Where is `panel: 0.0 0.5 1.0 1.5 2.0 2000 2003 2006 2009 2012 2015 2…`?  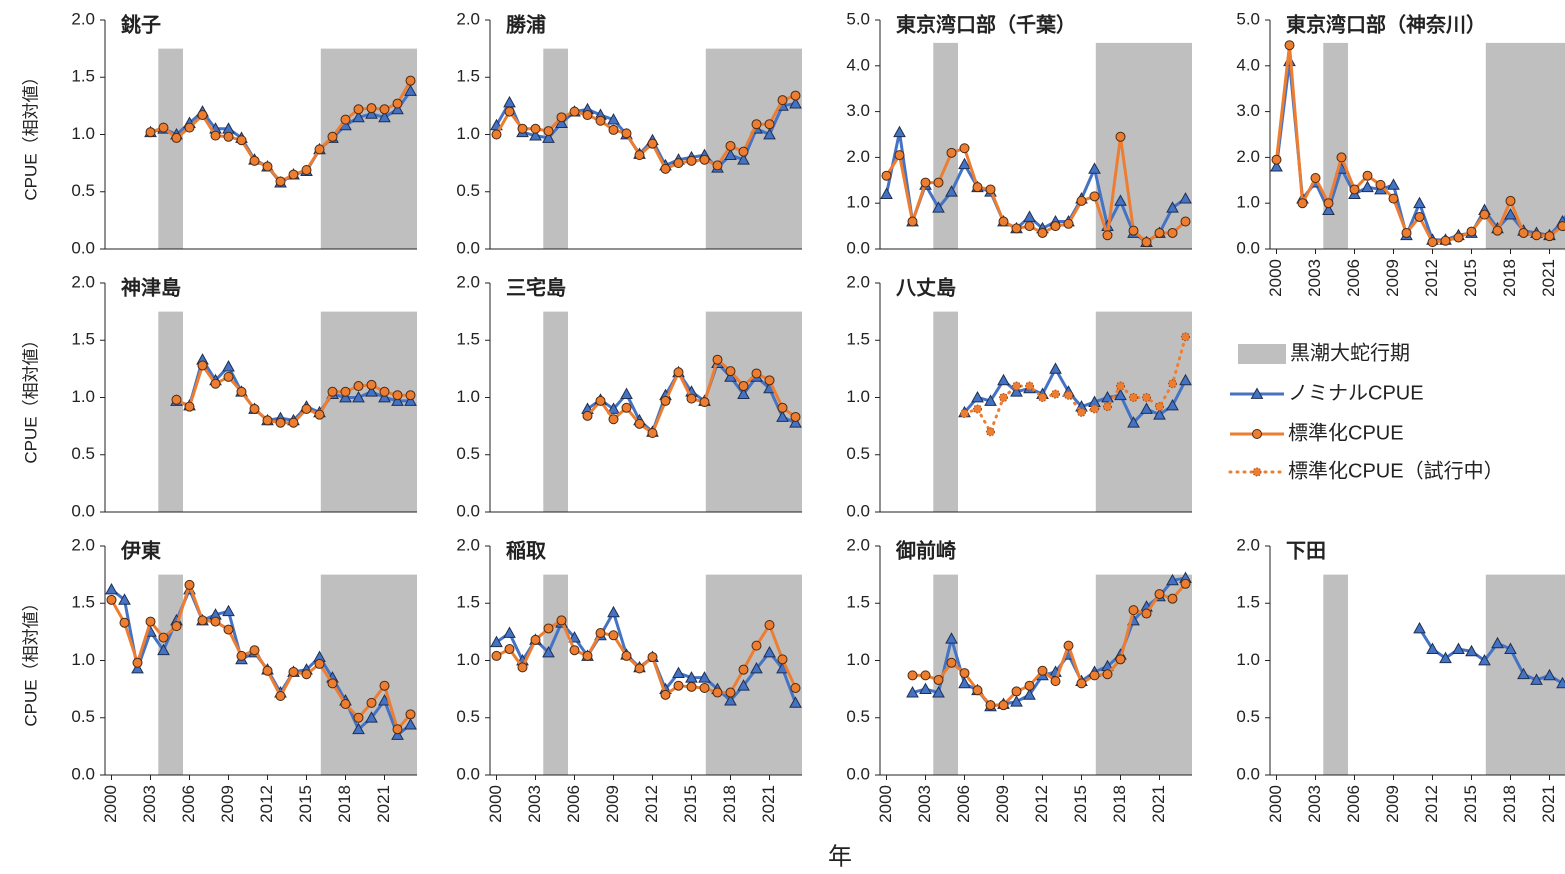 panel: 0.0 0.5 1.0 1.5 2.0 2000 2003 2006 2009 2012 2015 2… is located at coordinates (629, 679).